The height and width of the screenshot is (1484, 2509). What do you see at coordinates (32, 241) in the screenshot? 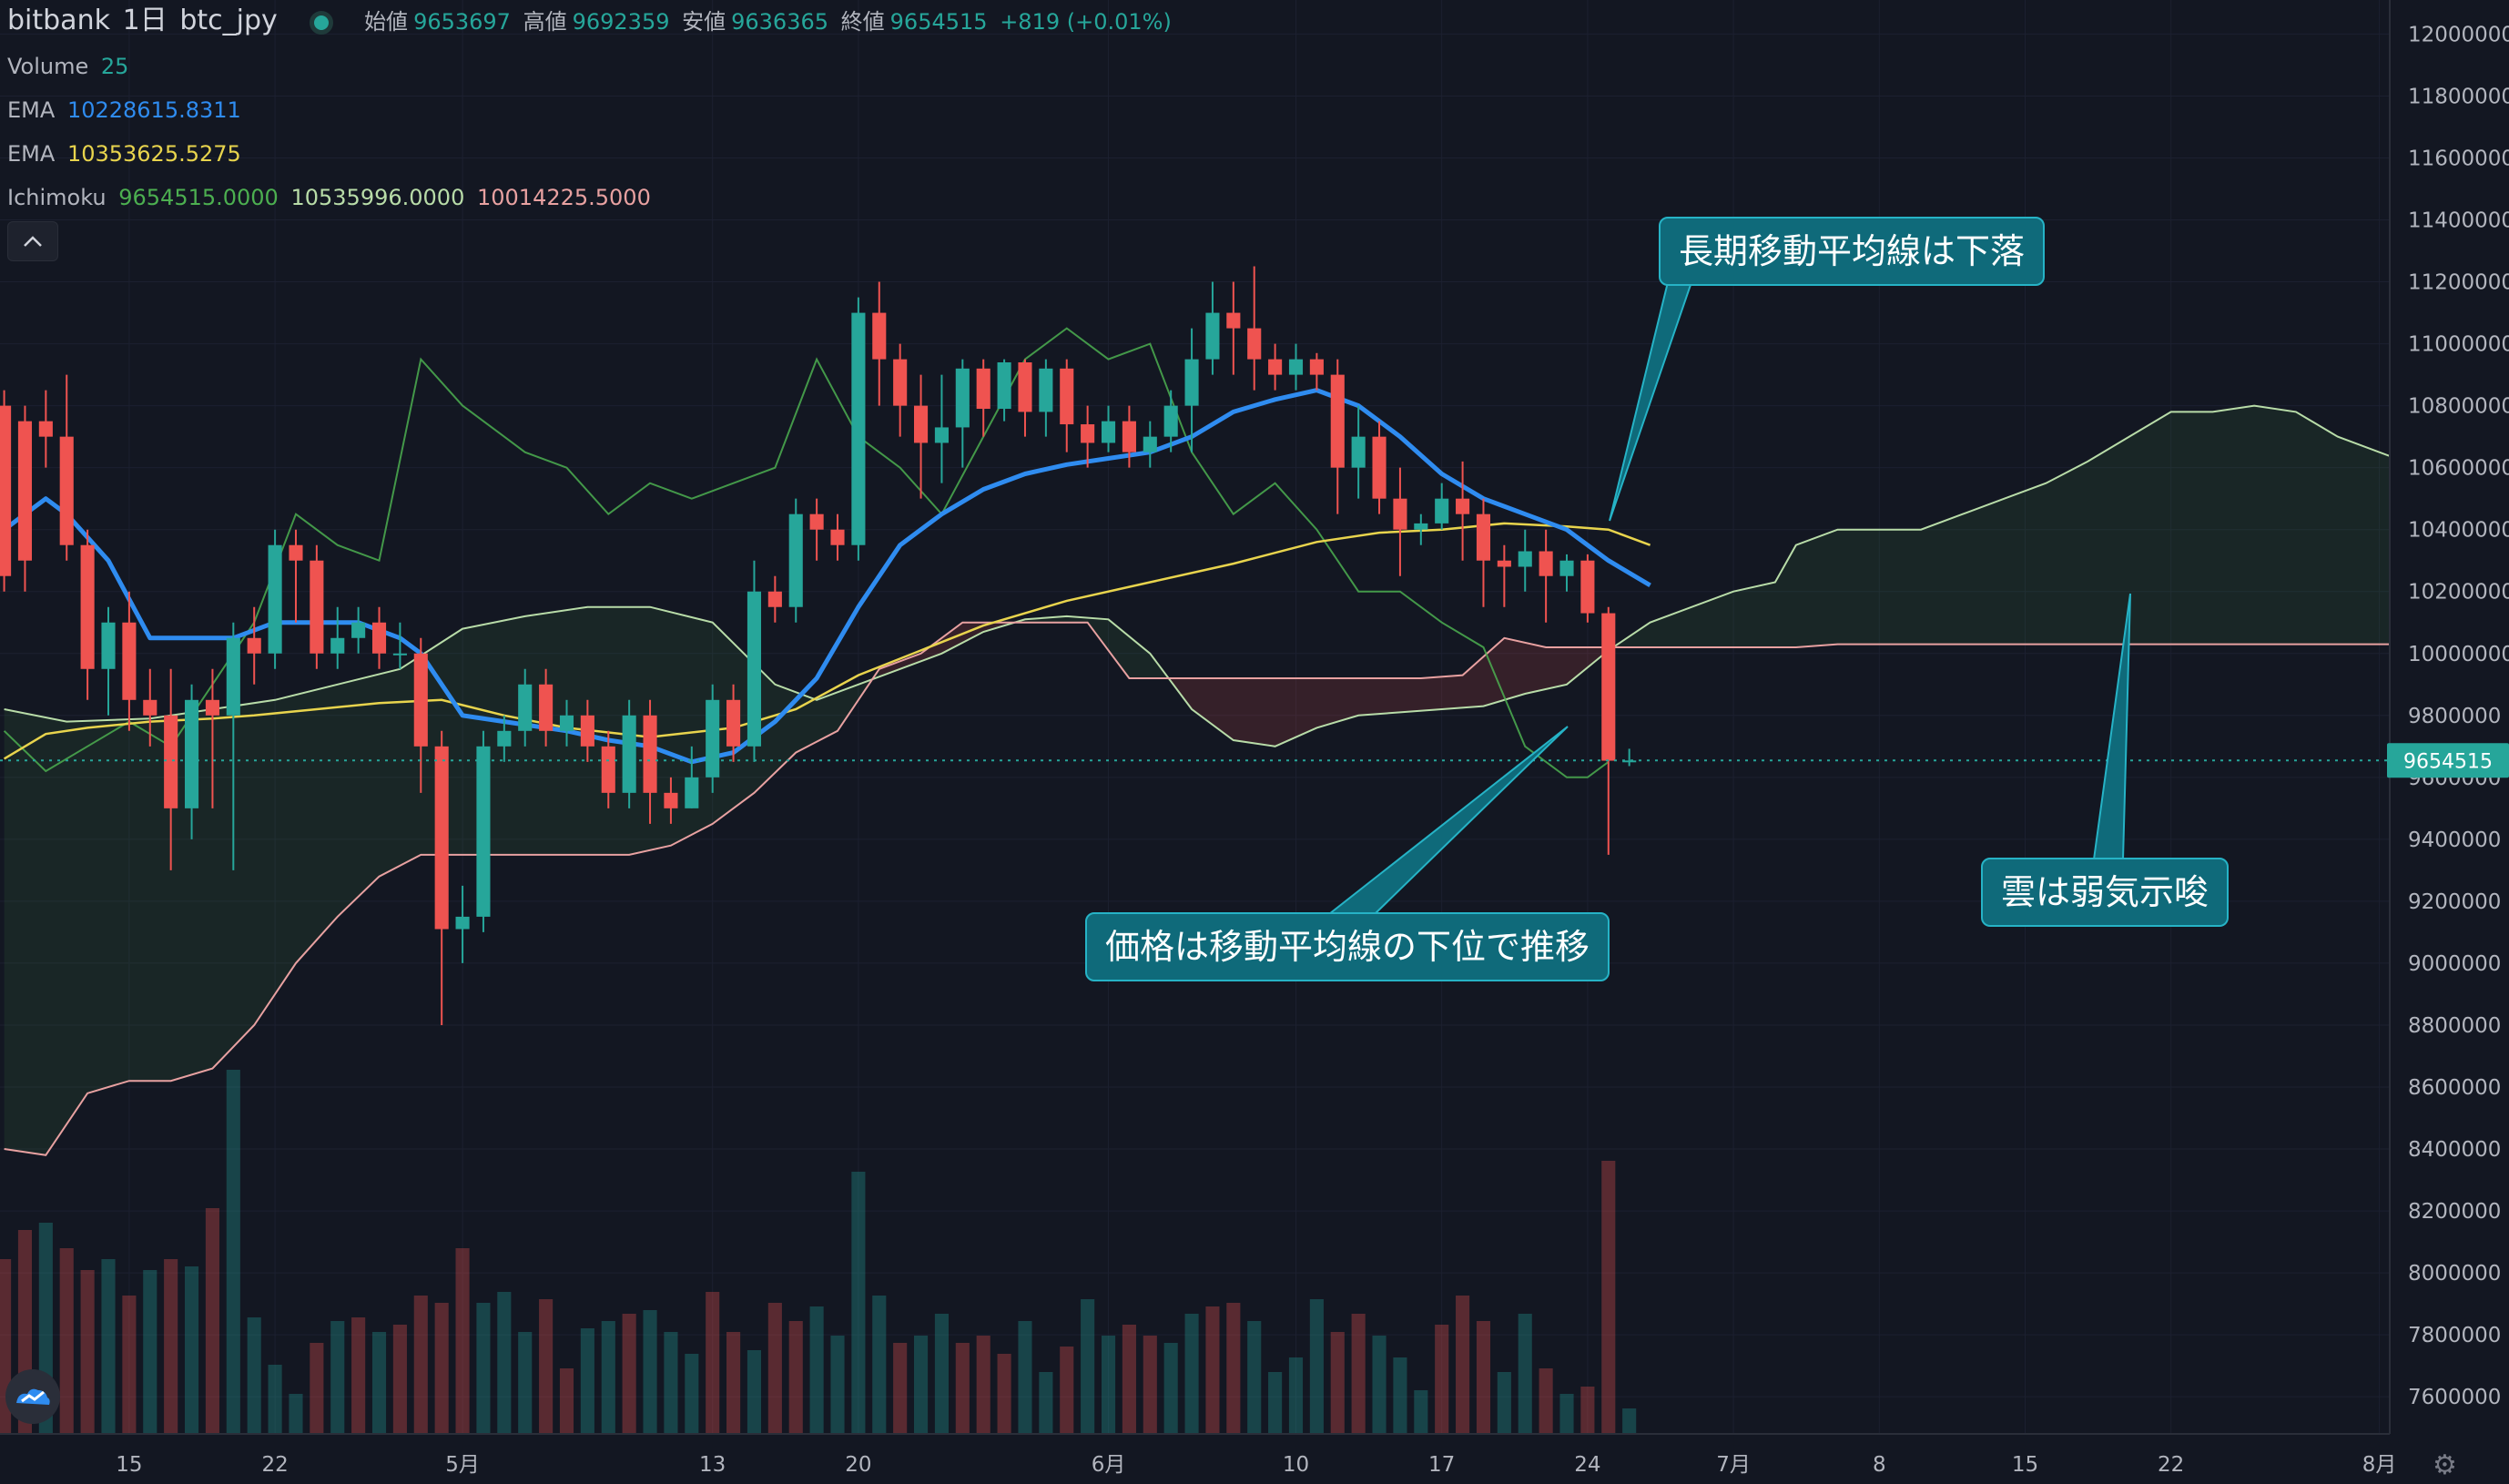
I see `legend-collapse-button` at bounding box center [32, 241].